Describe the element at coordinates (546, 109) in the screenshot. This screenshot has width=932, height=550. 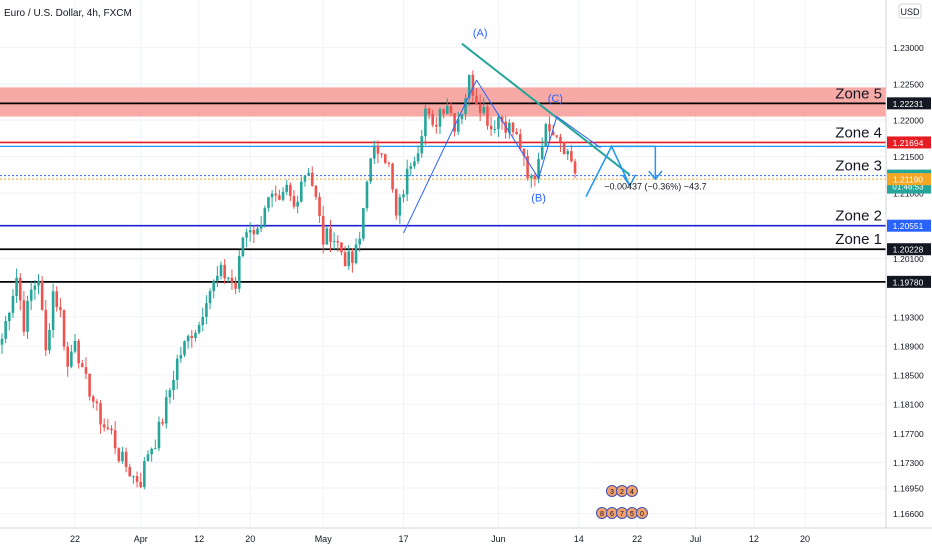
I see `trend-line-upper` at that location.